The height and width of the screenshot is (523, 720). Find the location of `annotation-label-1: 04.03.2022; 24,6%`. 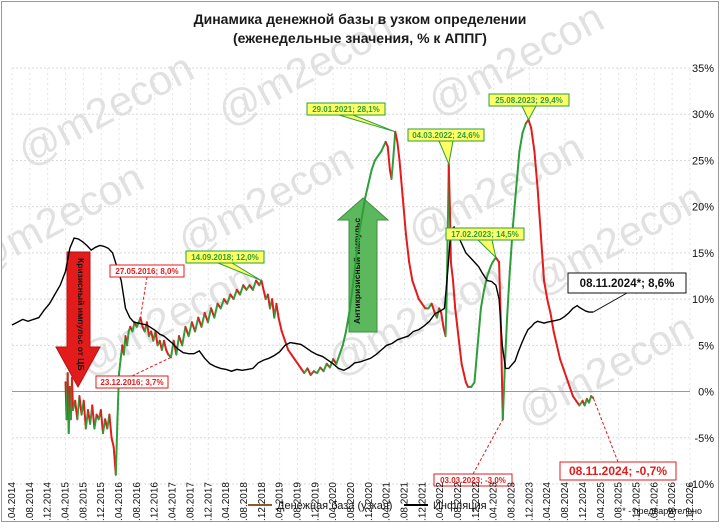

annotation-label-1: 04.03.2022; 24,6% is located at coordinates (446, 135).